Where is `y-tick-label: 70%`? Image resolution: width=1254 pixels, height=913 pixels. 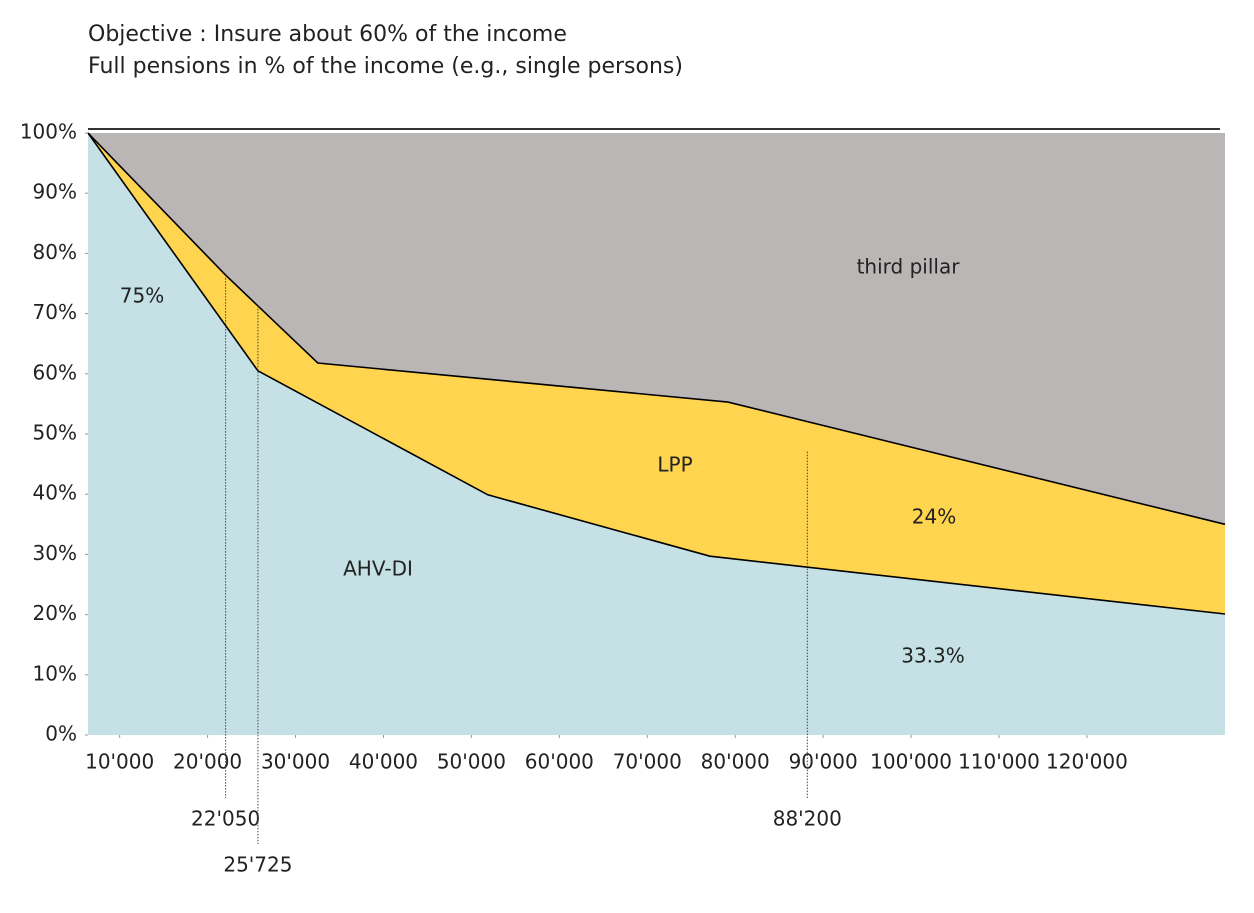
y-tick-label: 70% is located at coordinates (55, 312).